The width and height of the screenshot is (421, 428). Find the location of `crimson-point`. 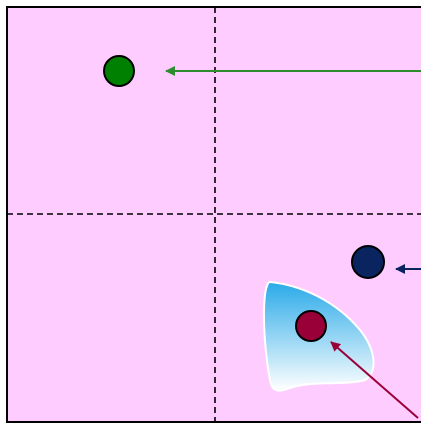

crimson-point is located at coordinates (311, 326).